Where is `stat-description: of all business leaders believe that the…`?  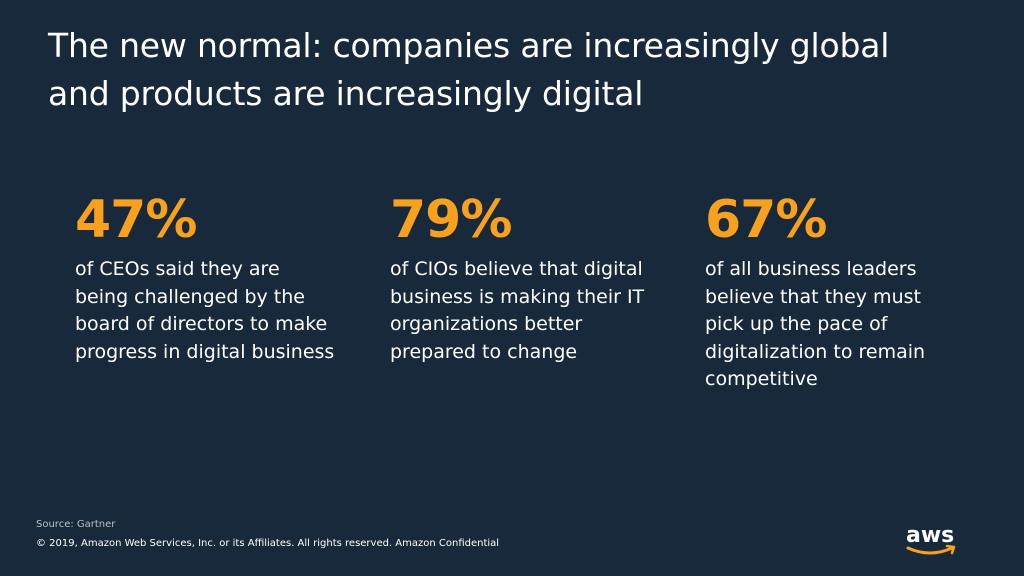 stat-description: of all business leaders believe that the… is located at coordinates (815, 324).